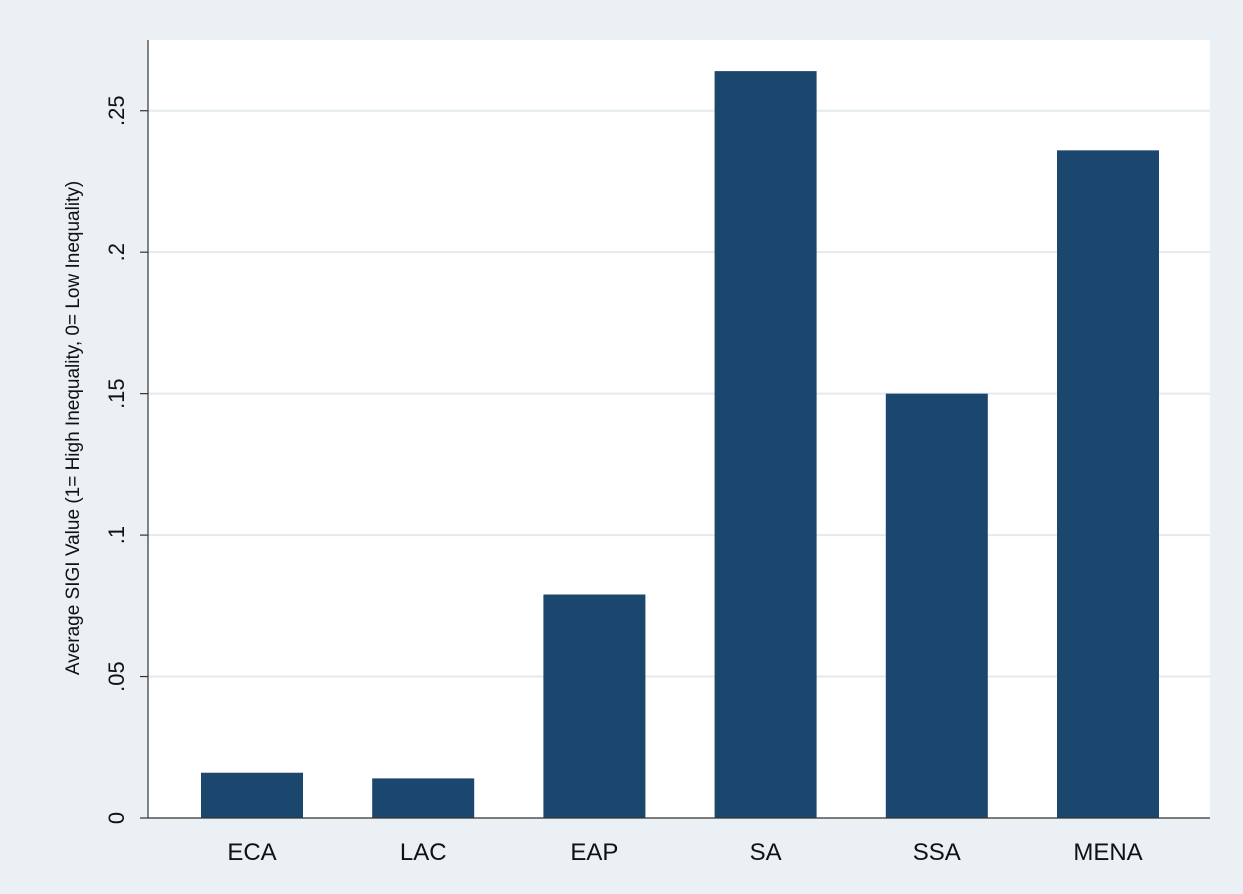 The height and width of the screenshot is (894, 1243). I want to click on x-category-label: SA, so click(766, 852).